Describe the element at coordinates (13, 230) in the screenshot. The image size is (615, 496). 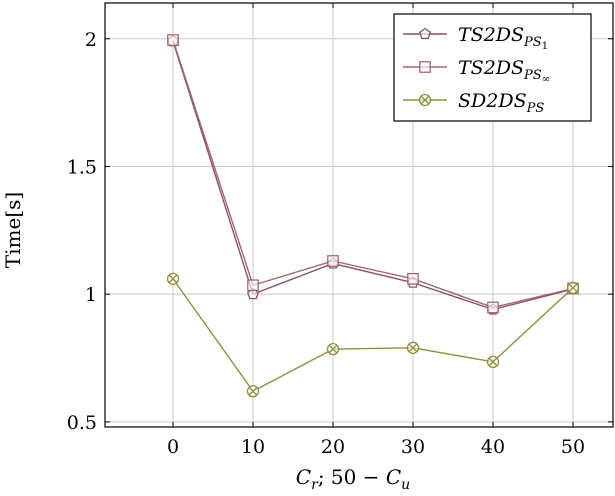
I see `y-axis-label: Time[s]` at that location.